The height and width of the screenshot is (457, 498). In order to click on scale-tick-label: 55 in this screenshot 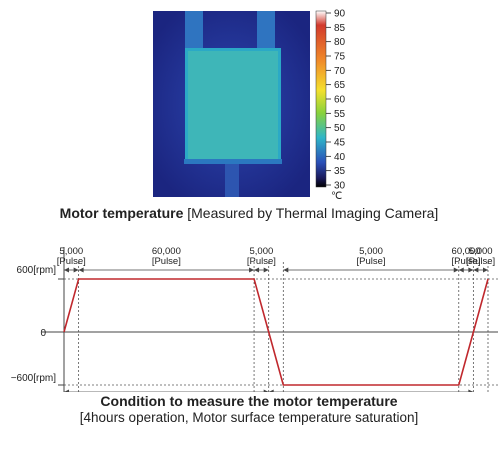, I will do `click(340, 114)`.